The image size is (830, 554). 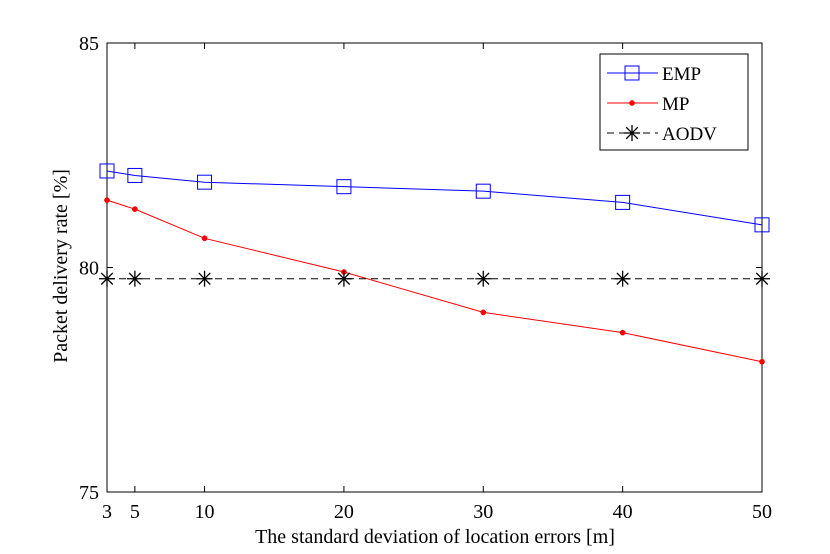 I want to click on legend-emp-label: EMP, so click(x=681, y=74).